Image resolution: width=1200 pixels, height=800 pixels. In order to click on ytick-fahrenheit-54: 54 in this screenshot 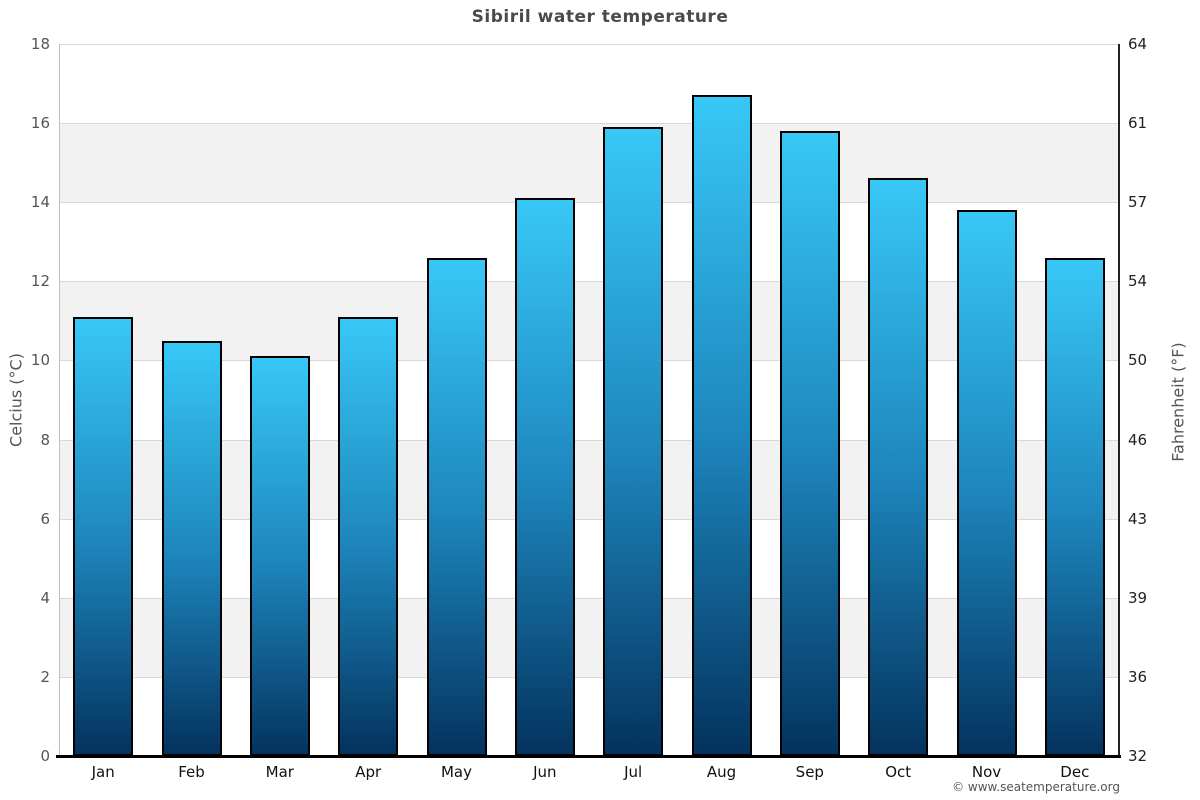, I will do `click(1138, 281)`.